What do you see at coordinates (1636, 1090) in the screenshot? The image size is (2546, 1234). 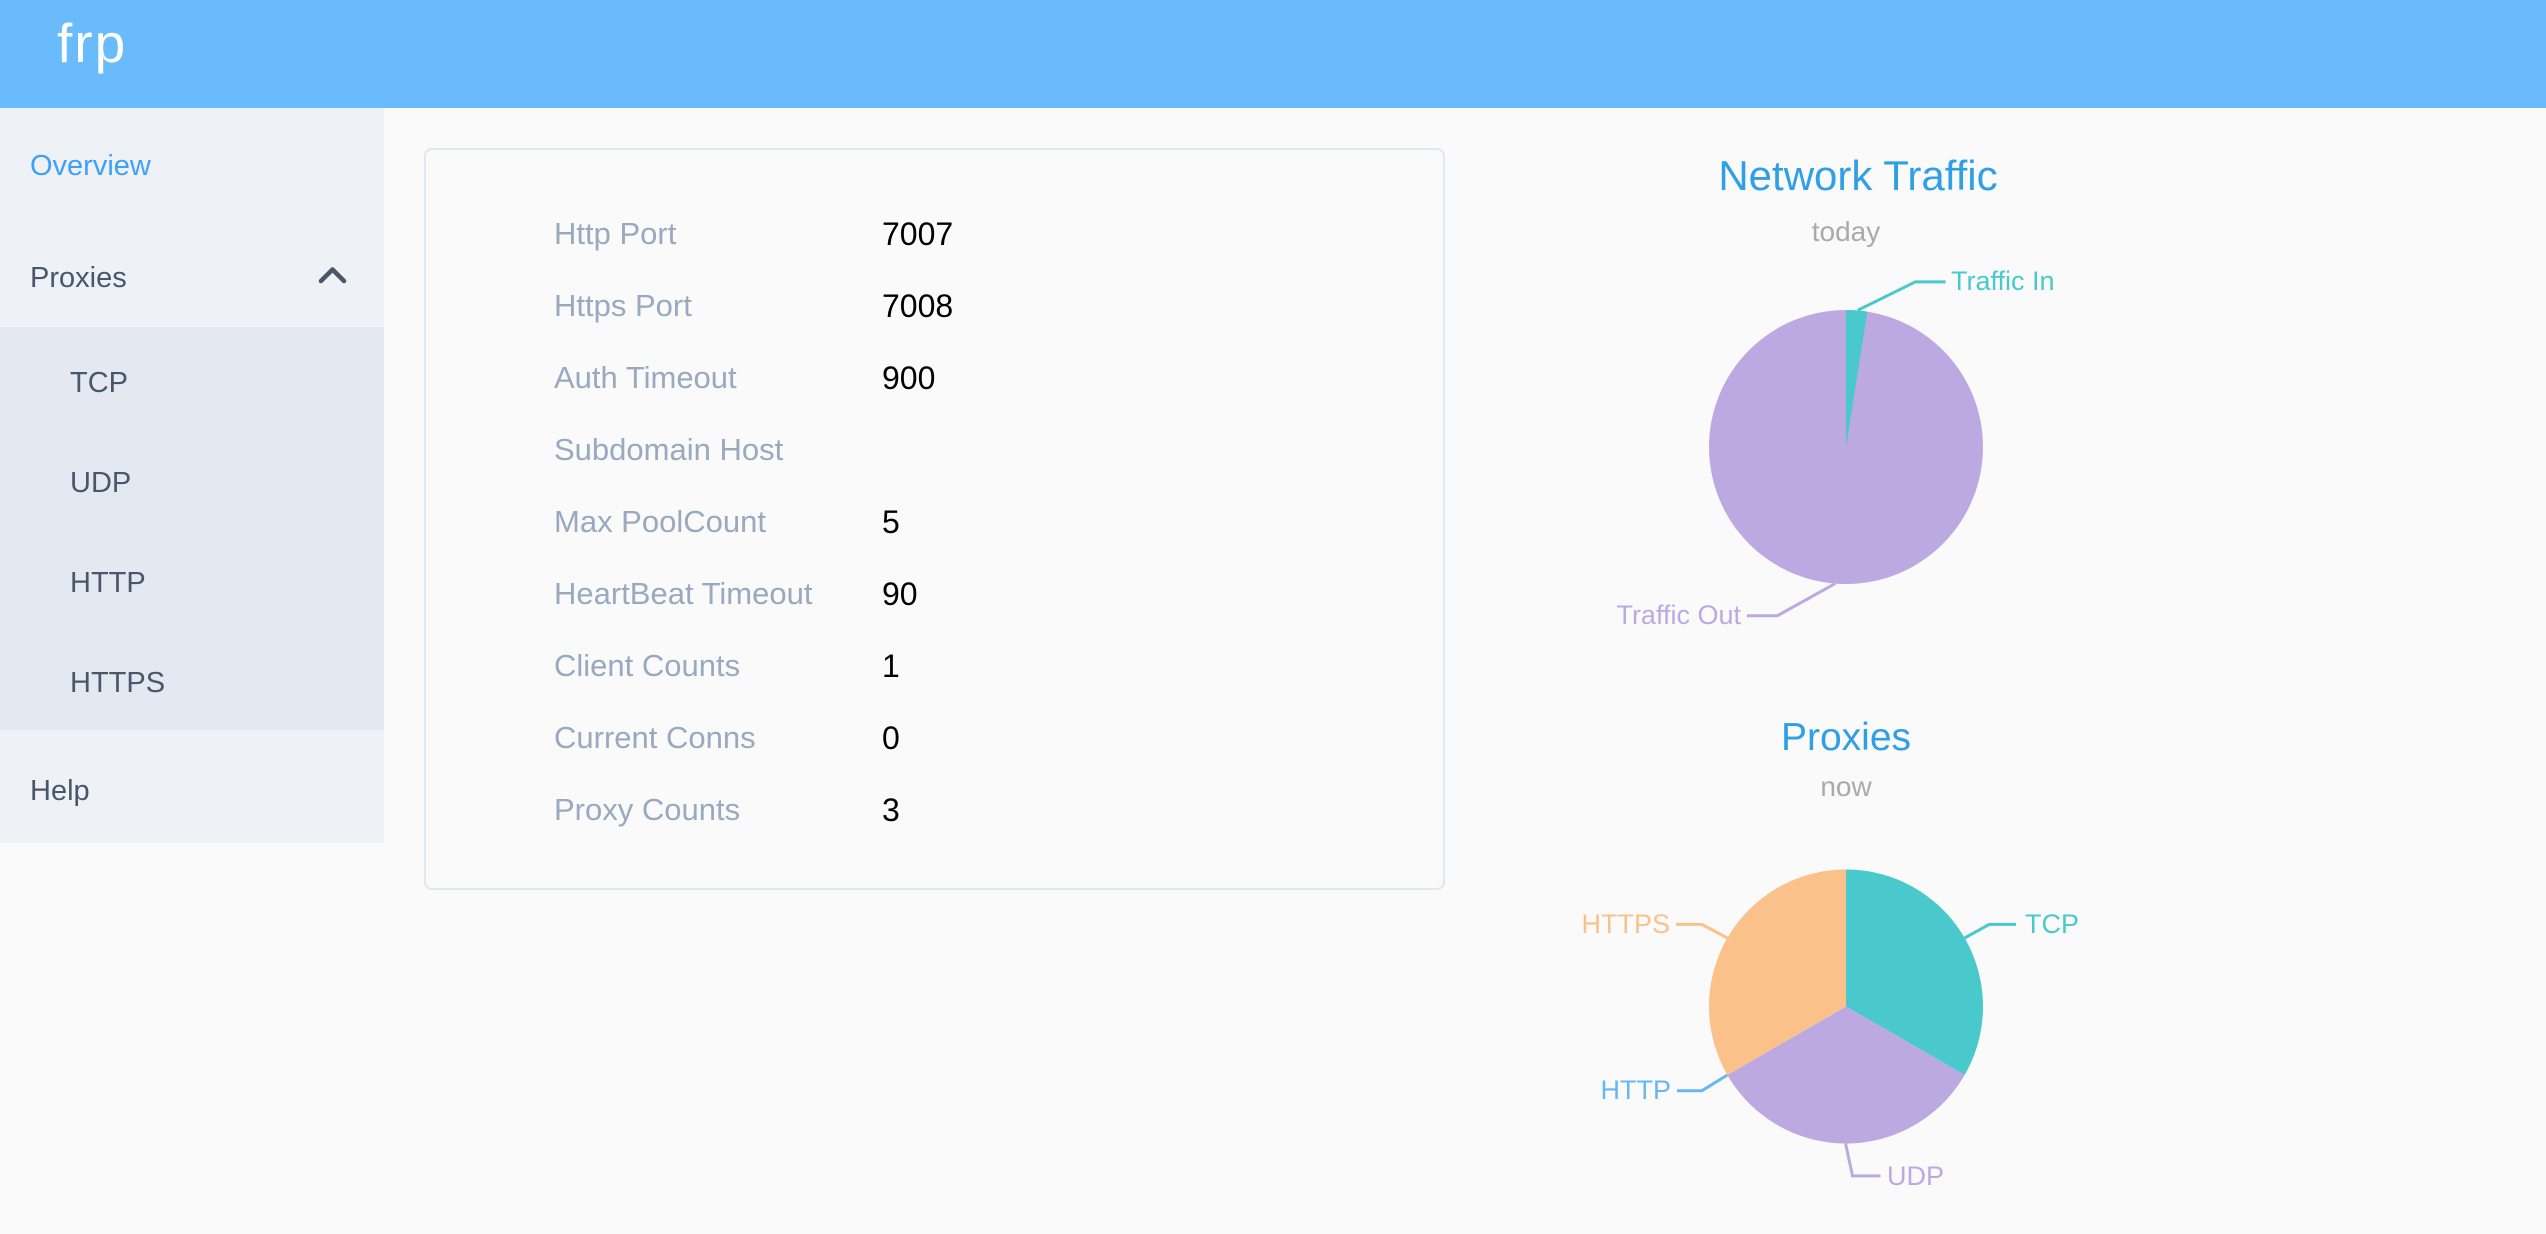 I see `svg-text: HTTP` at bounding box center [1636, 1090].